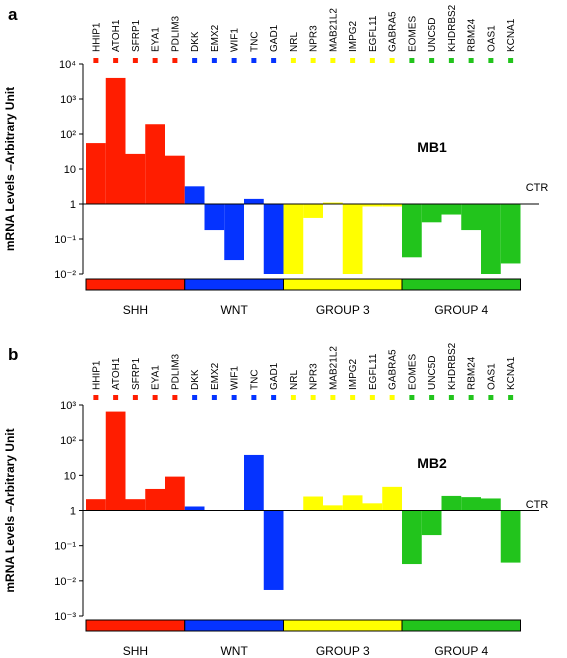 This screenshot has height=658, width=567. I want to click on bar-tnc, so click(254, 201).